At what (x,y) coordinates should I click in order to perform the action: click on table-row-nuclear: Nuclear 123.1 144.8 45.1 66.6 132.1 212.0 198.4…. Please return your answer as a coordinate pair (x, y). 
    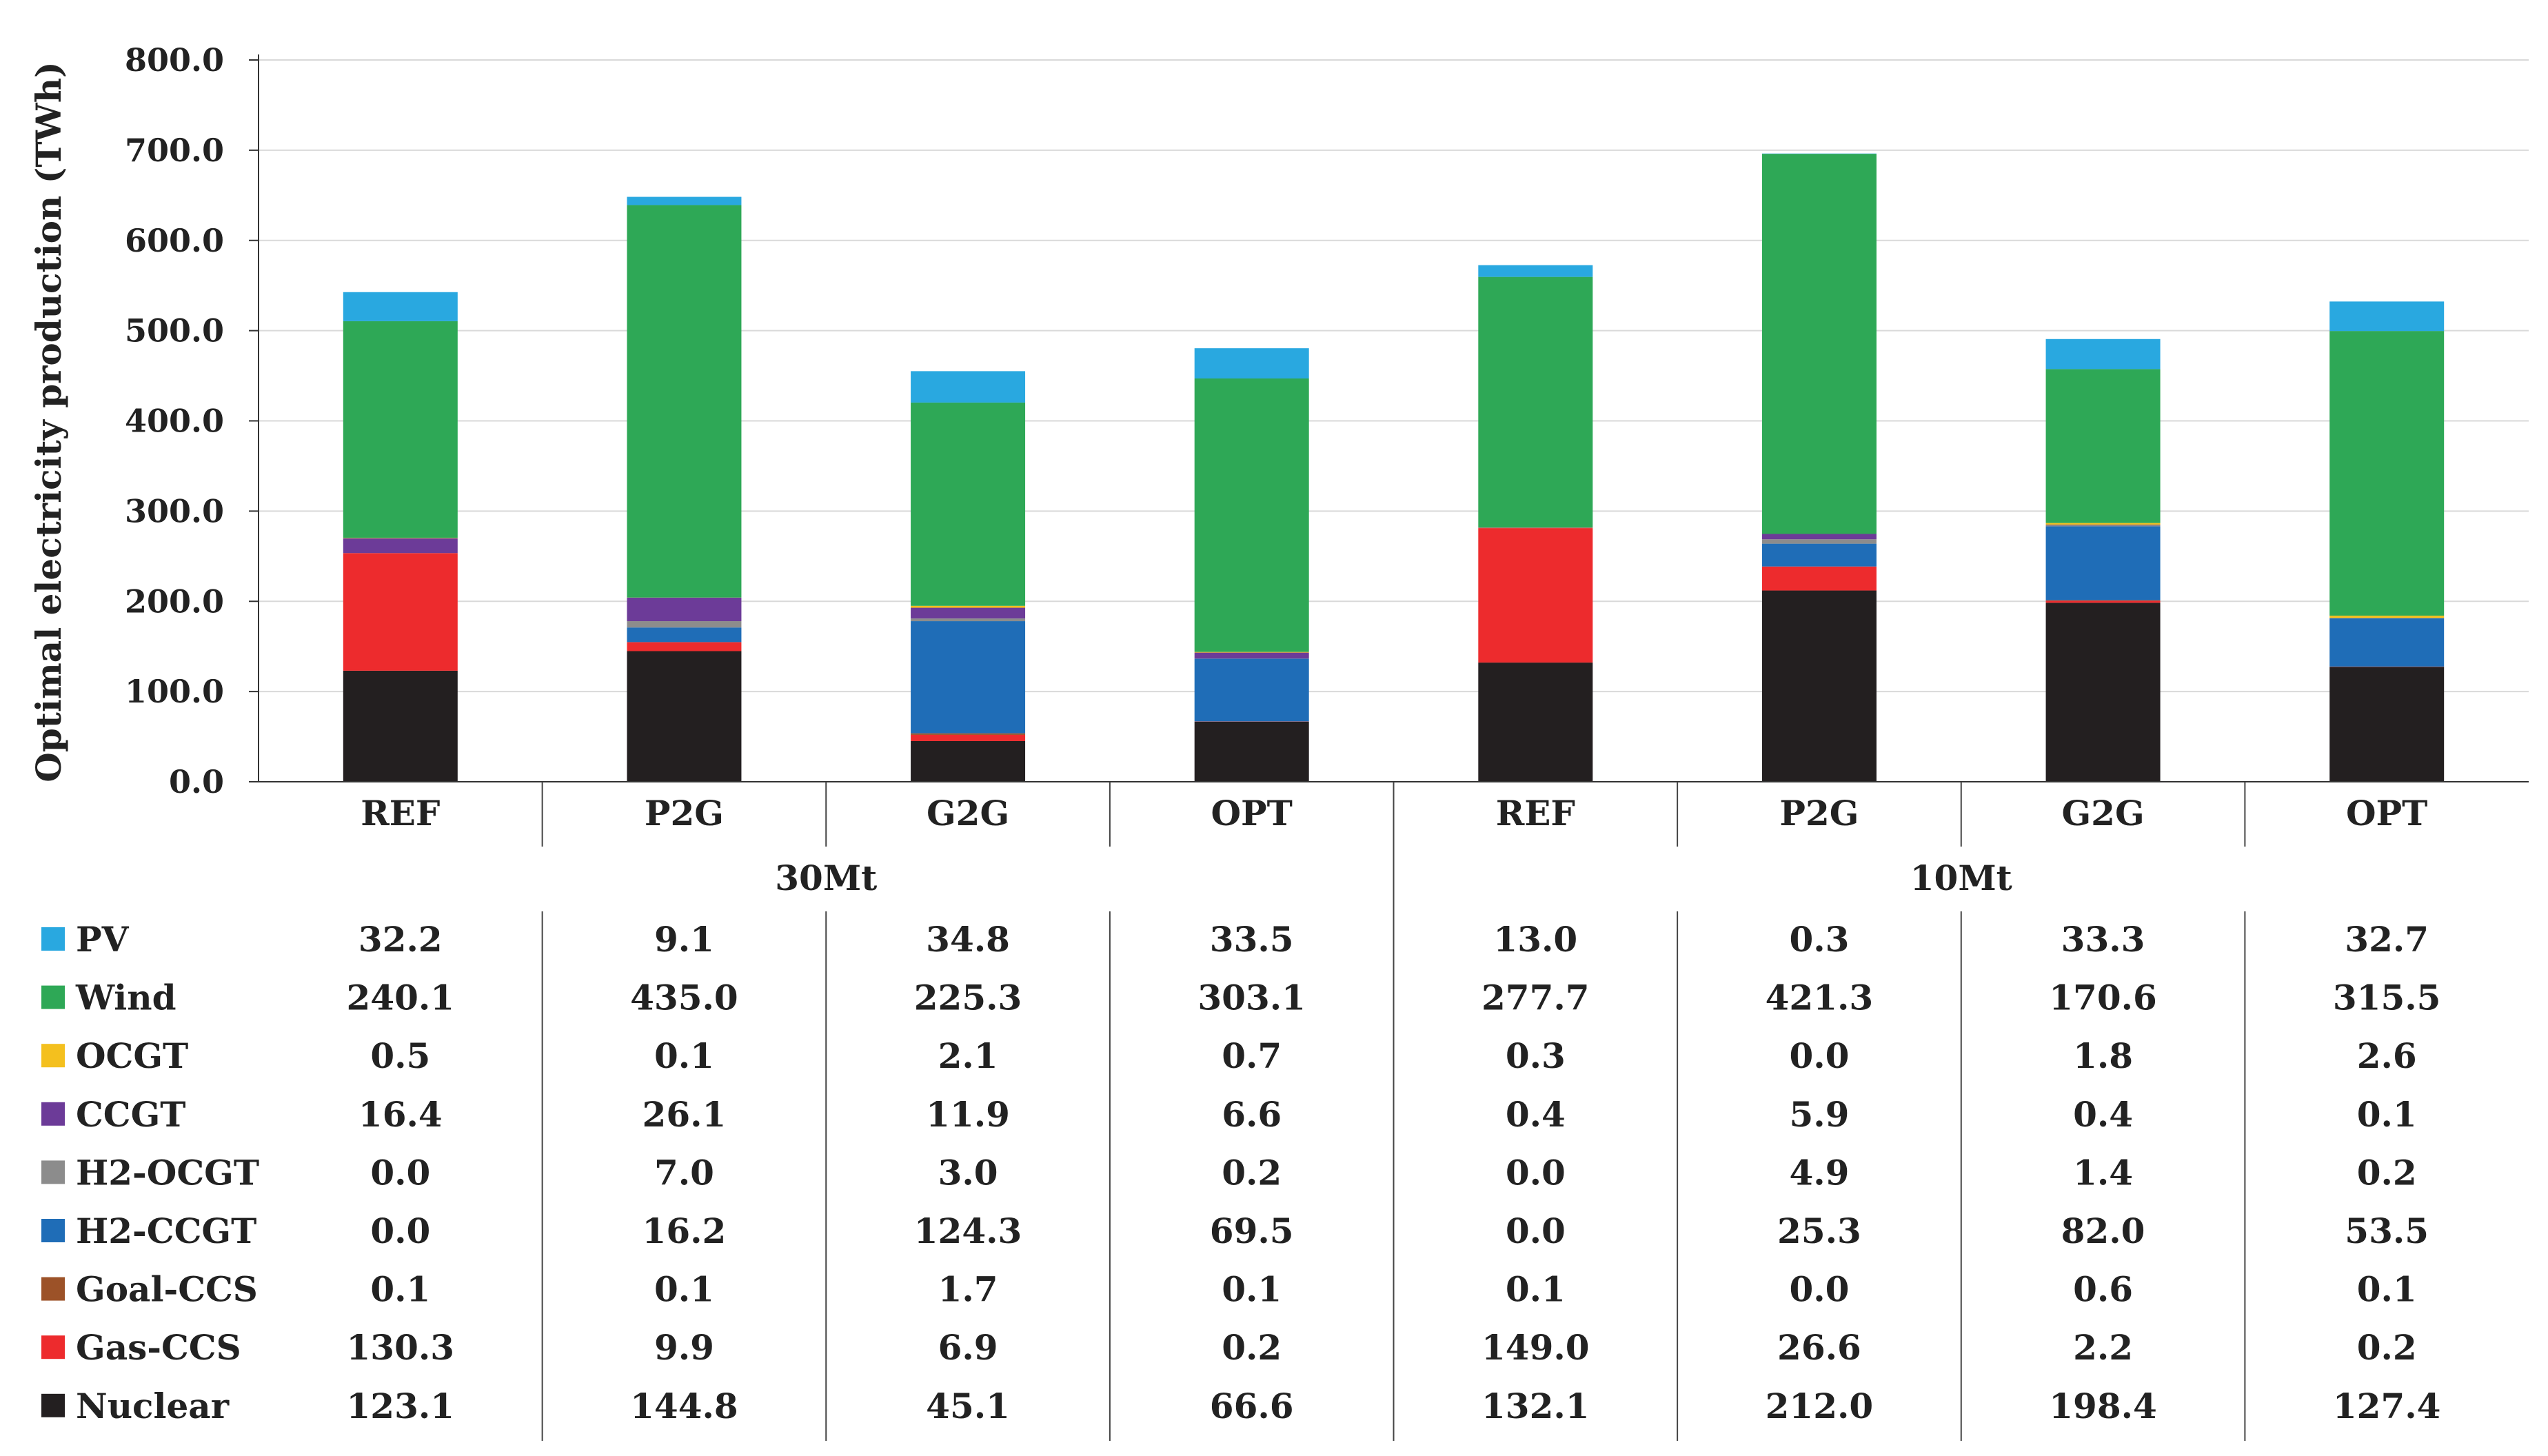
    Looking at the image, I should click on (1240, 1406).